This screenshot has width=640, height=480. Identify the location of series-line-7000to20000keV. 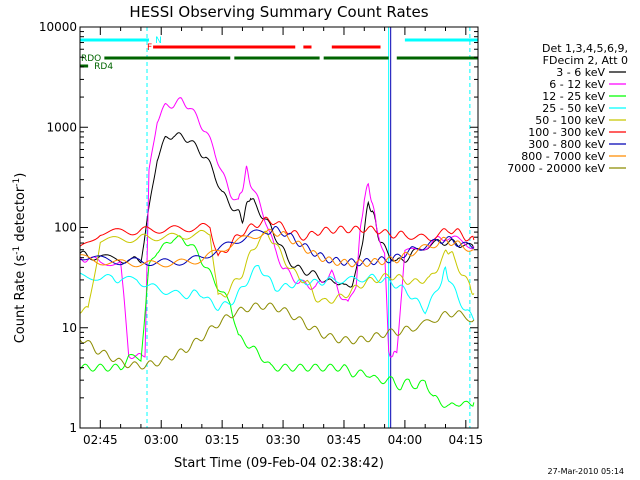
(277, 336).